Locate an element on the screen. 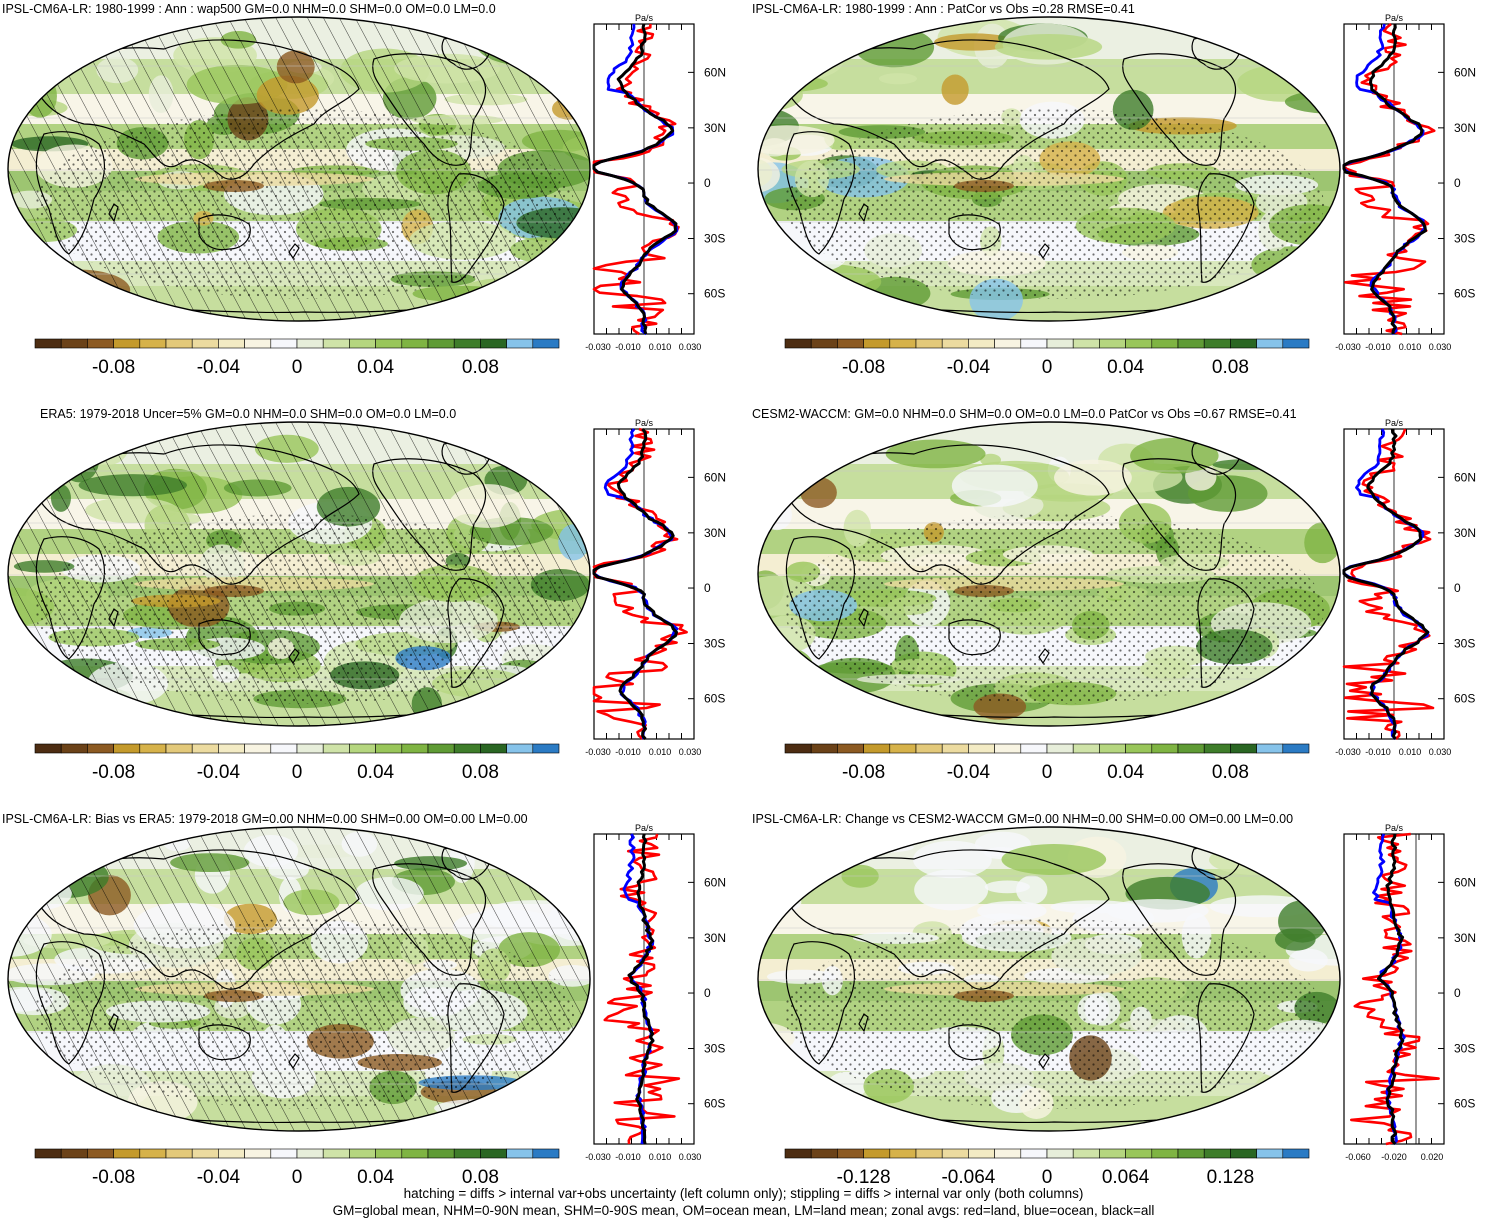 The height and width of the screenshot is (1218, 1487). world-map-p4 is located at coordinates (1049, 574).